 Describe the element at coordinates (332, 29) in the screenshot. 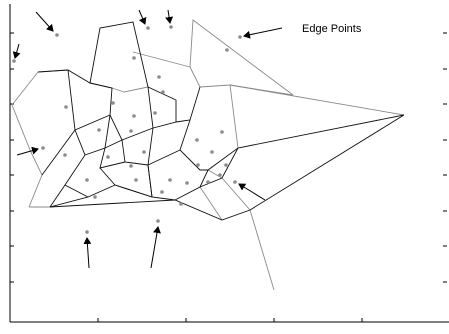

I see `edge-points-label: Edge Points` at that location.